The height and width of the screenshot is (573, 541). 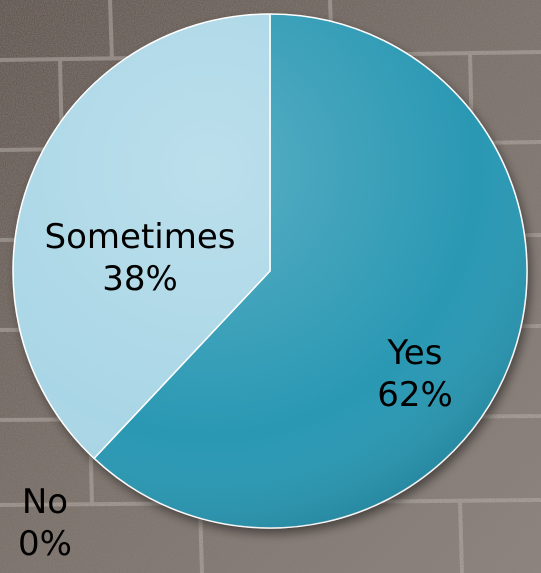 What do you see at coordinates (45, 544) in the screenshot?
I see `slice-percent-no: 0%` at bounding box center [45, 544].